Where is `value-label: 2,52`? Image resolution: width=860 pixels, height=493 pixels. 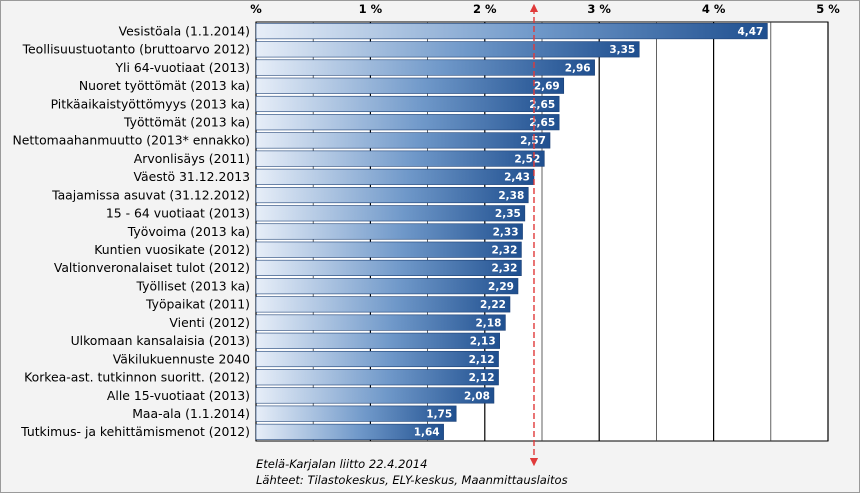
value-label: 2,52 is located at coordinates (527, 159).